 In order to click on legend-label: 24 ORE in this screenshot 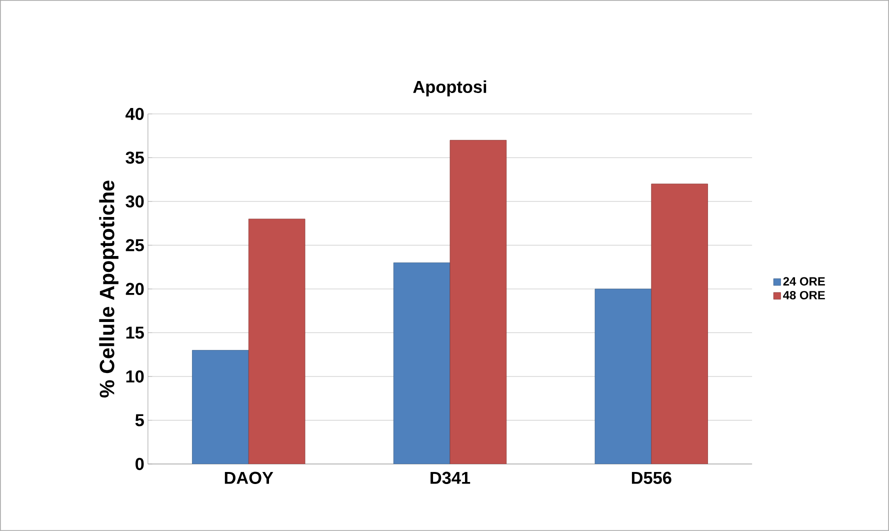, I will do `click(804, 281)`.